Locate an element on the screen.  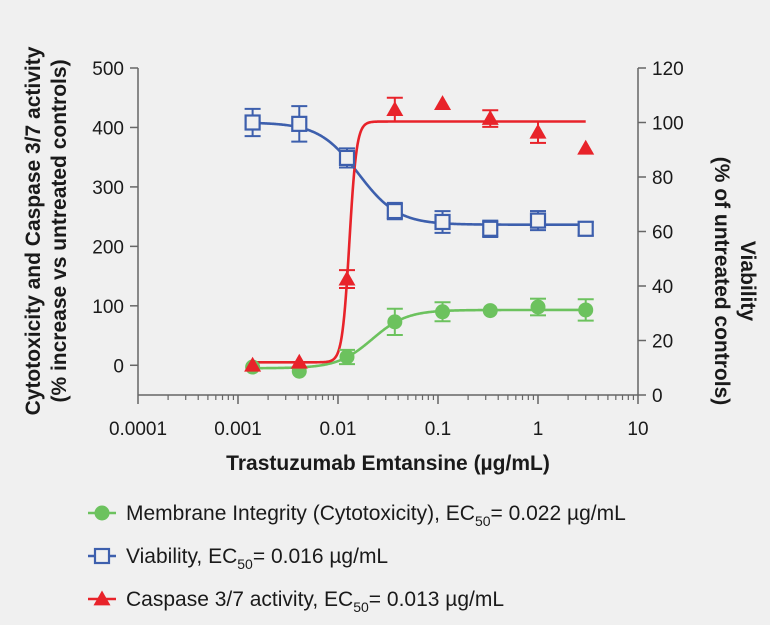
legend-label-value: = 0.016 µg/mL is located at coordinates (320, 556).